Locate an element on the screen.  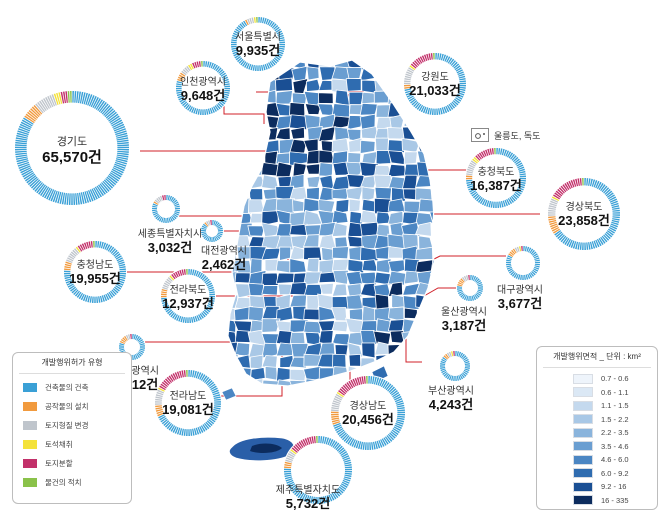
region-name: 서울특별시 is located at coordinates (258, 37).